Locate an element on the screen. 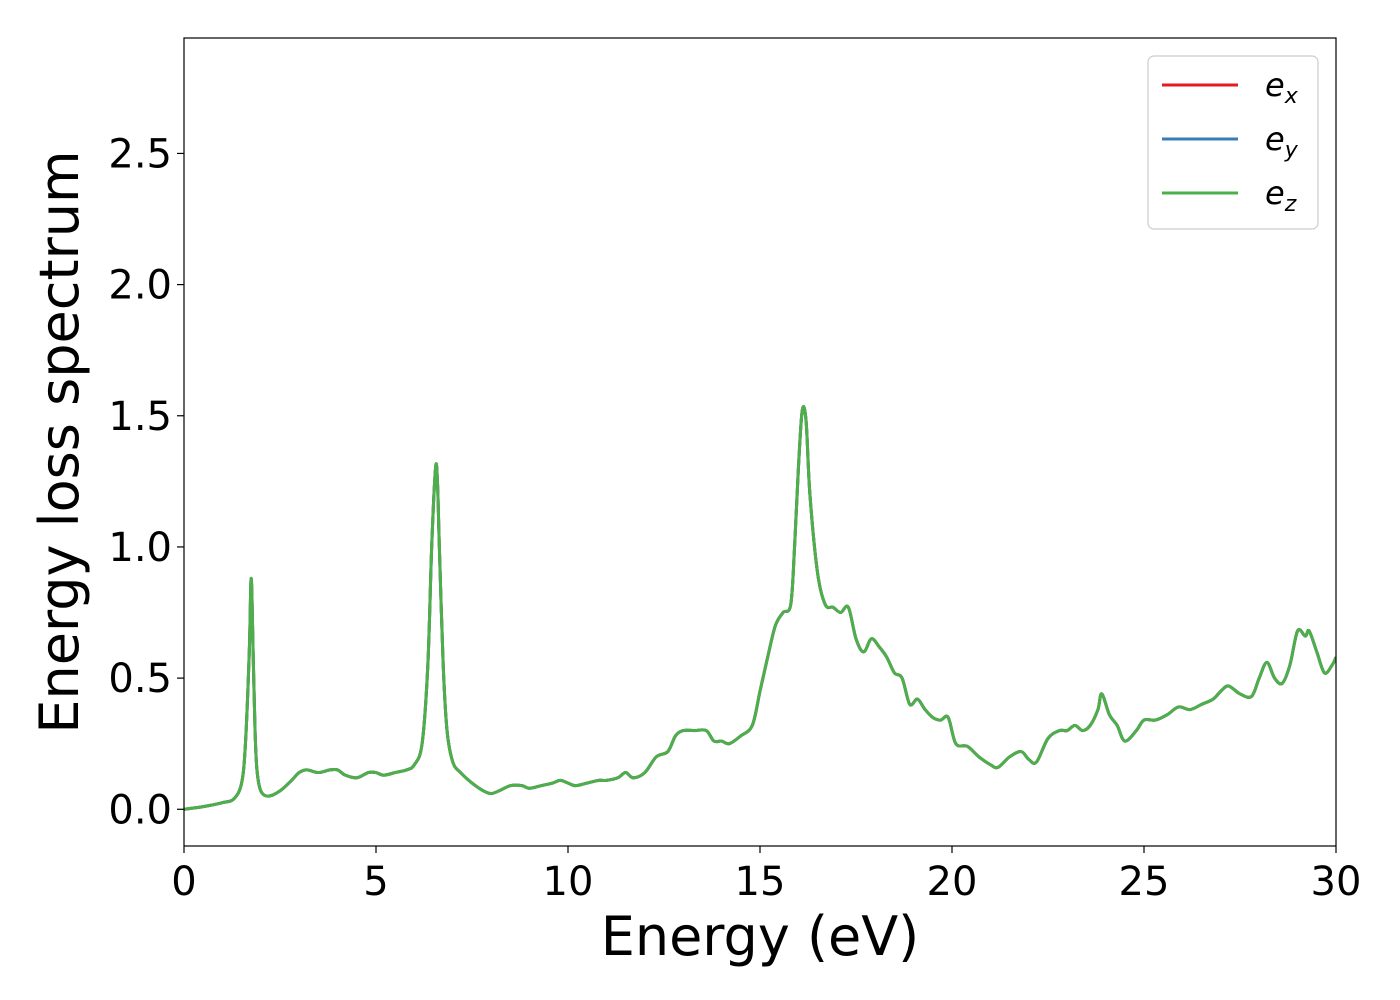  y-tick-label: 0.5 is located at coordinates (140, 679).